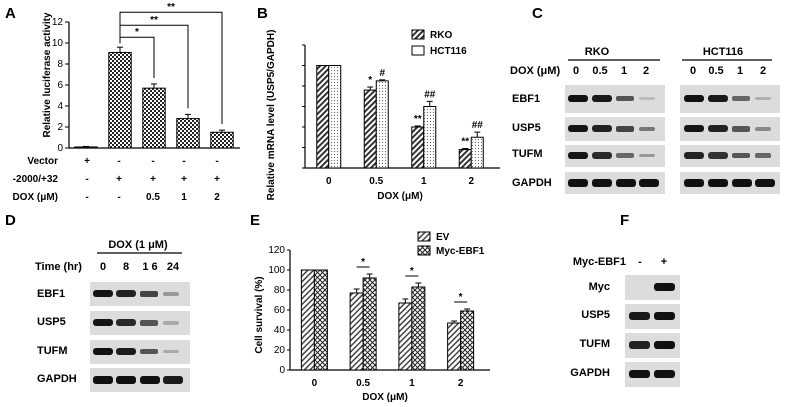 The height and width of the screenshot is (407, 785). I want to click on protein-myc: Myc, so click(599, 287).